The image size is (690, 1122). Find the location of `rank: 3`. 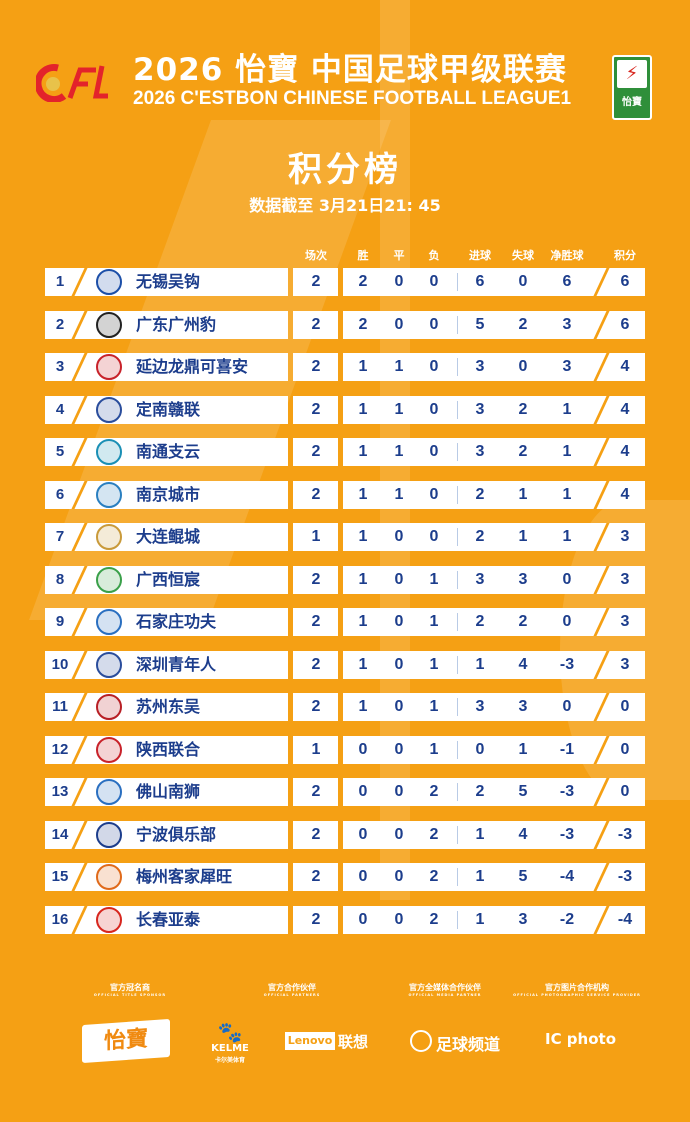

rank: 3 is located at coordinates (60, 366).